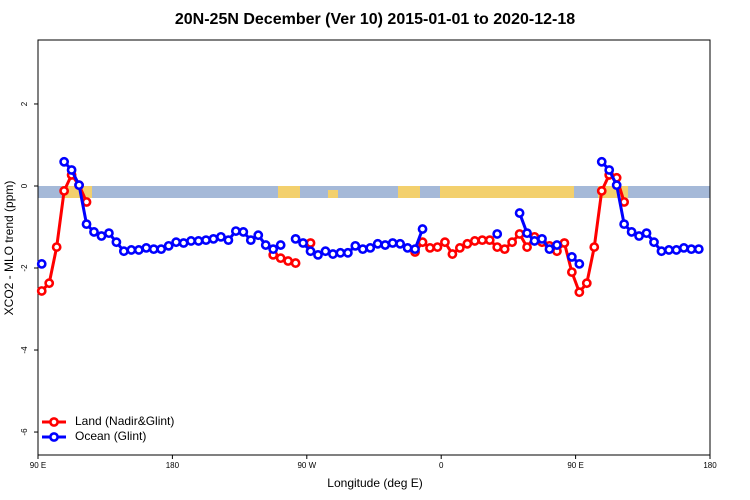 The image size is (750, 500). I want to click on y-tick-label: 2, so click(24, 103).